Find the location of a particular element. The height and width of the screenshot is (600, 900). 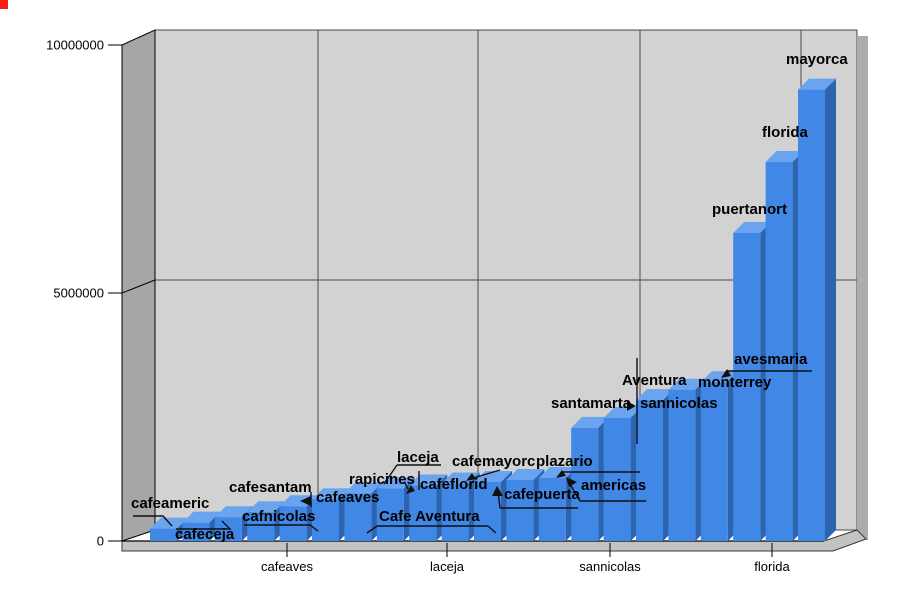

bar-label-16: Aventura is located at coordinates (654, 380).